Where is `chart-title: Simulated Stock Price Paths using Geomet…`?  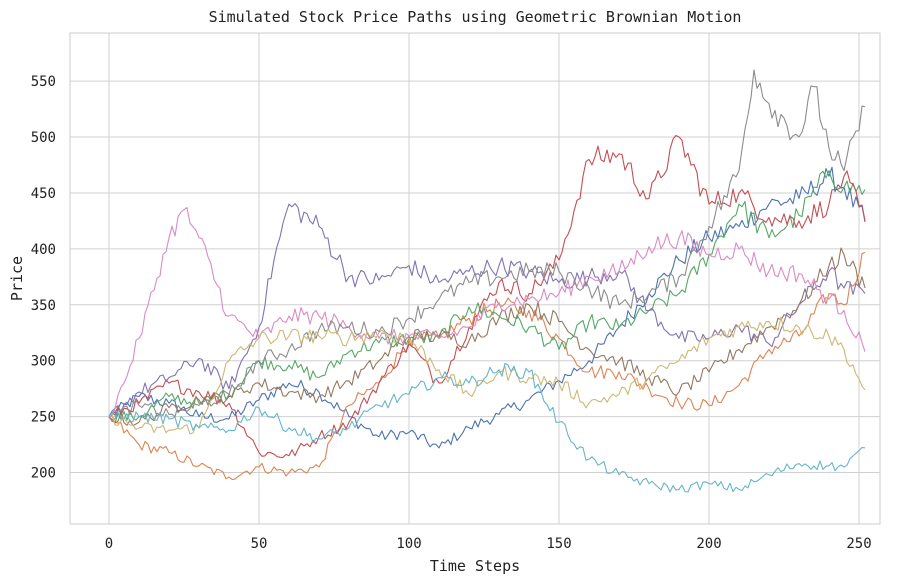 chart-title: Simulated Stock Price Paths using Geomet… is located at coordinates (475, 17).